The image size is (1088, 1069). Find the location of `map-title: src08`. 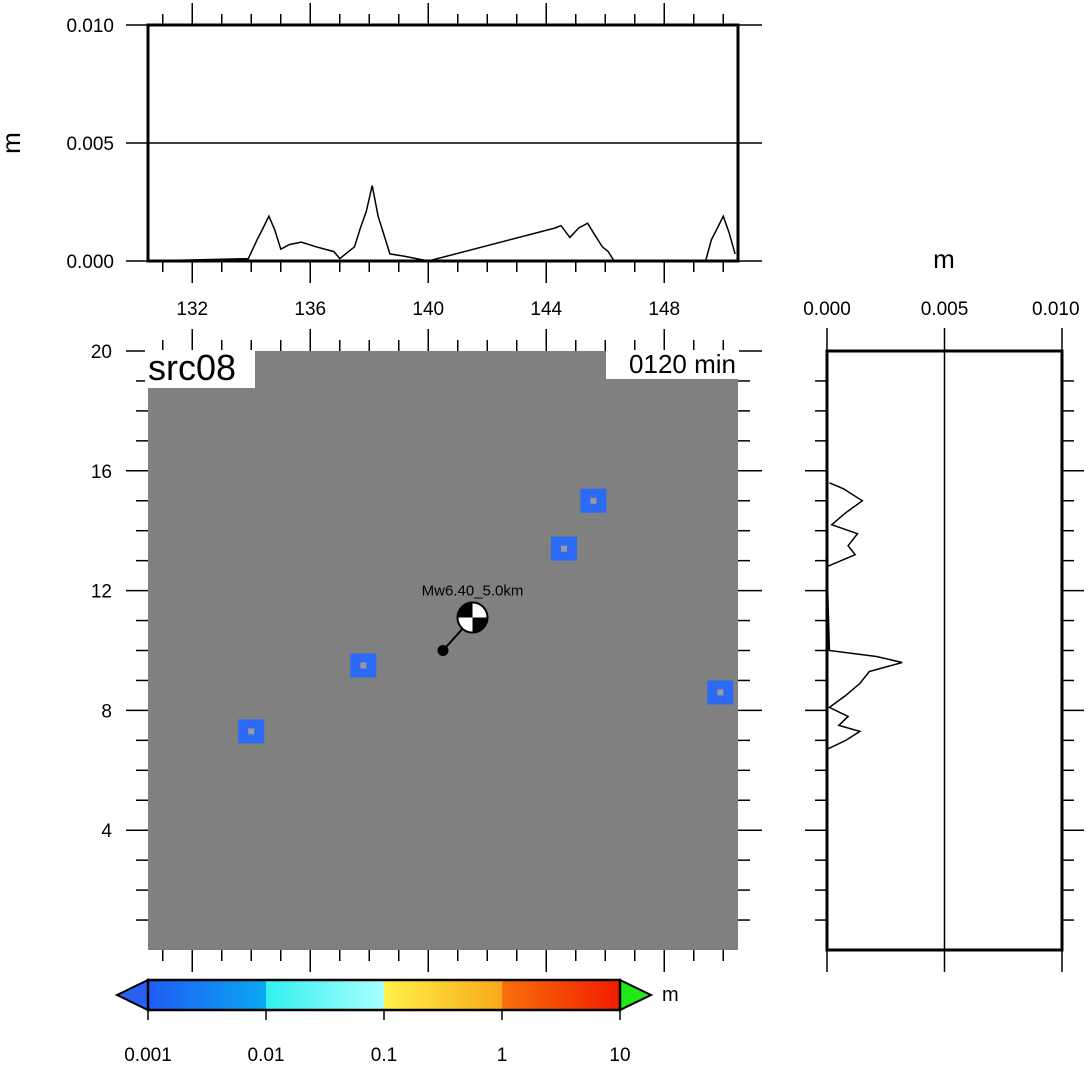

map-title: src08 is located at coordinates (192, 367).